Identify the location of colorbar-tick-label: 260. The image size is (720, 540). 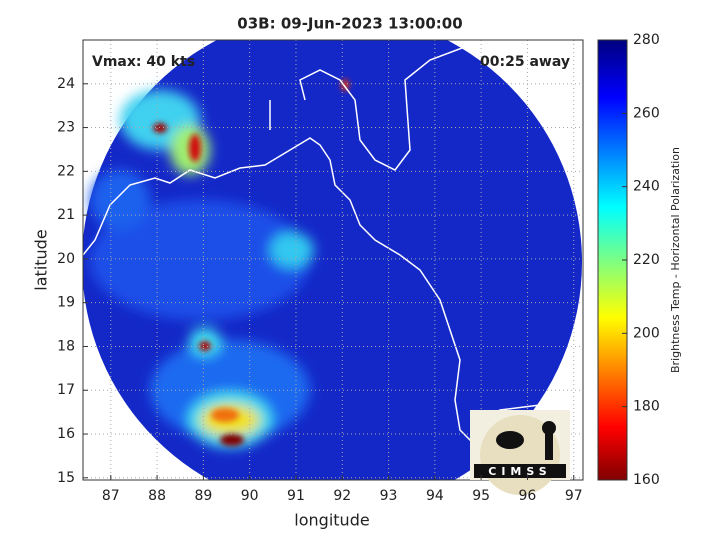
(646, 113).